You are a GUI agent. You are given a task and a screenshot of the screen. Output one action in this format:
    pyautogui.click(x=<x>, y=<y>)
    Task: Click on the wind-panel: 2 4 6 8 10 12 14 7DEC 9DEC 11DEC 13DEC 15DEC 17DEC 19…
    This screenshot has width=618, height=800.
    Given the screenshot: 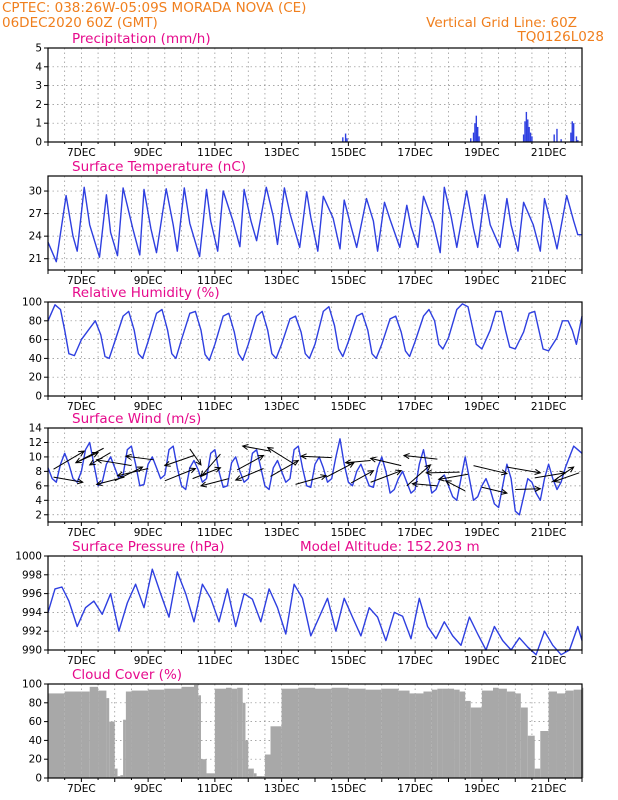 What is the action you would take?
    pyautogui.click(x=306, y=475)
    